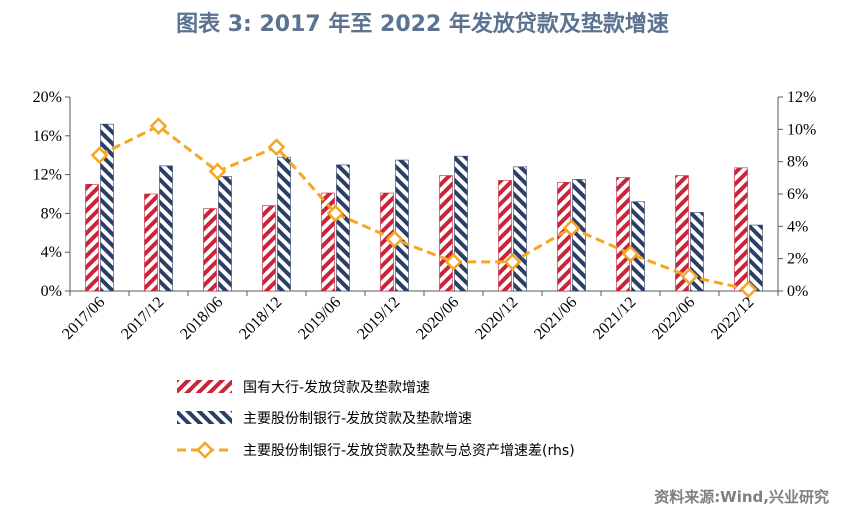 This screenshot has width=845, height=515. What do you see at coordinates (378, 318) in the screenshot?
I see `x-axis-tick-label: 2019/12` at bounding box center [378, 318].